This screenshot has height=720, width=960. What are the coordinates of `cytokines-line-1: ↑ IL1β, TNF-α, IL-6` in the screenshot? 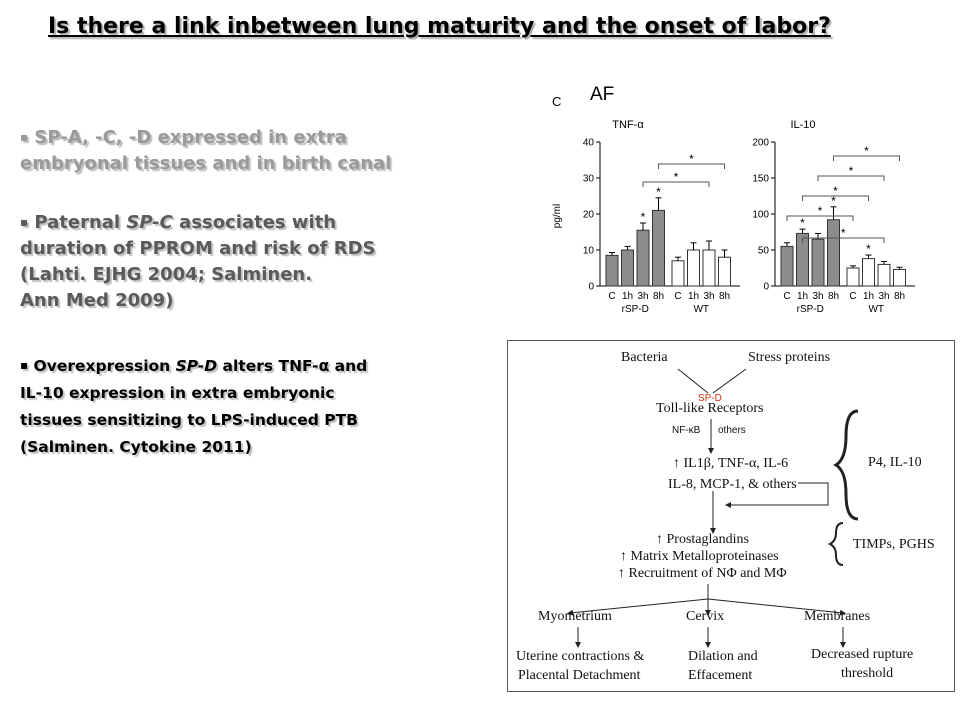 It's located at (731, 463).